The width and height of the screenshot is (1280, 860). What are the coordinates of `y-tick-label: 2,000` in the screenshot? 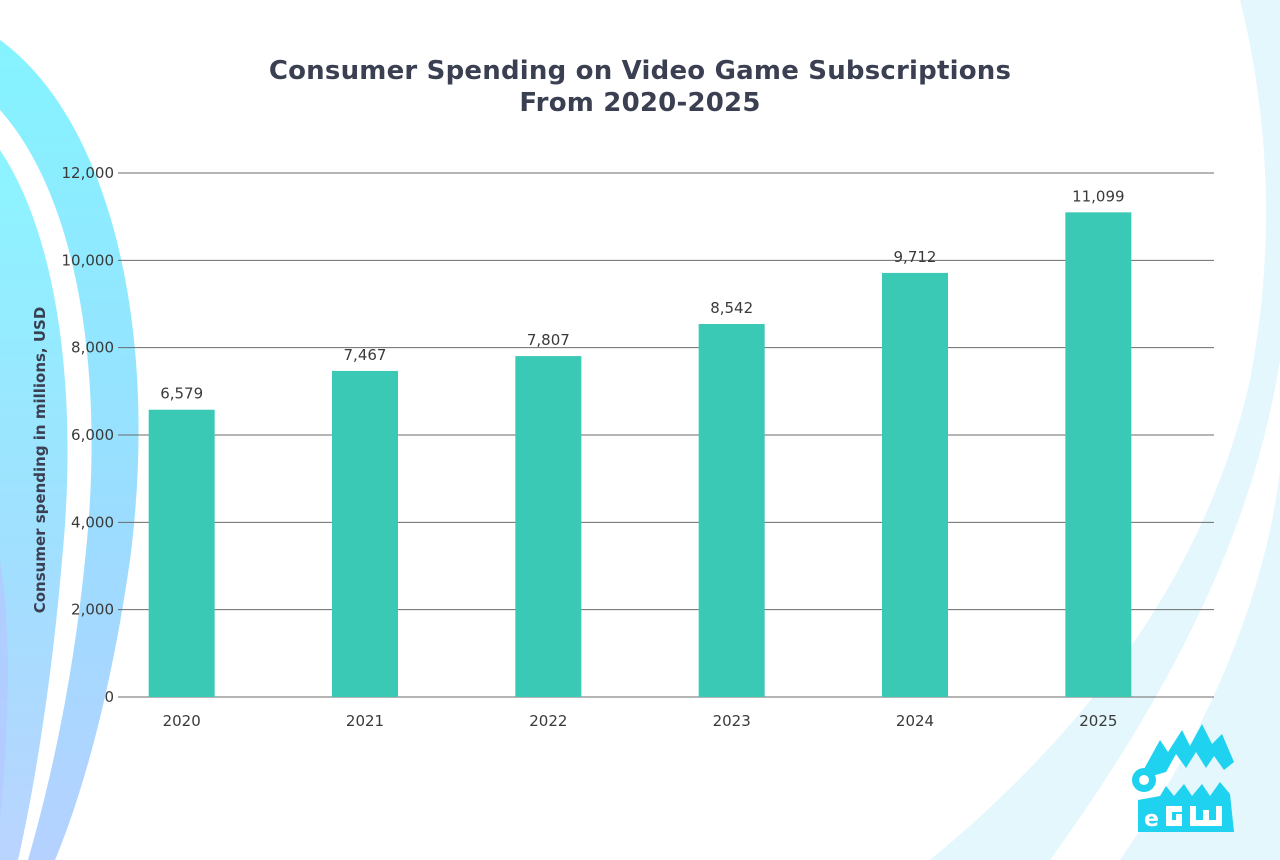 It's located at (92, 610).